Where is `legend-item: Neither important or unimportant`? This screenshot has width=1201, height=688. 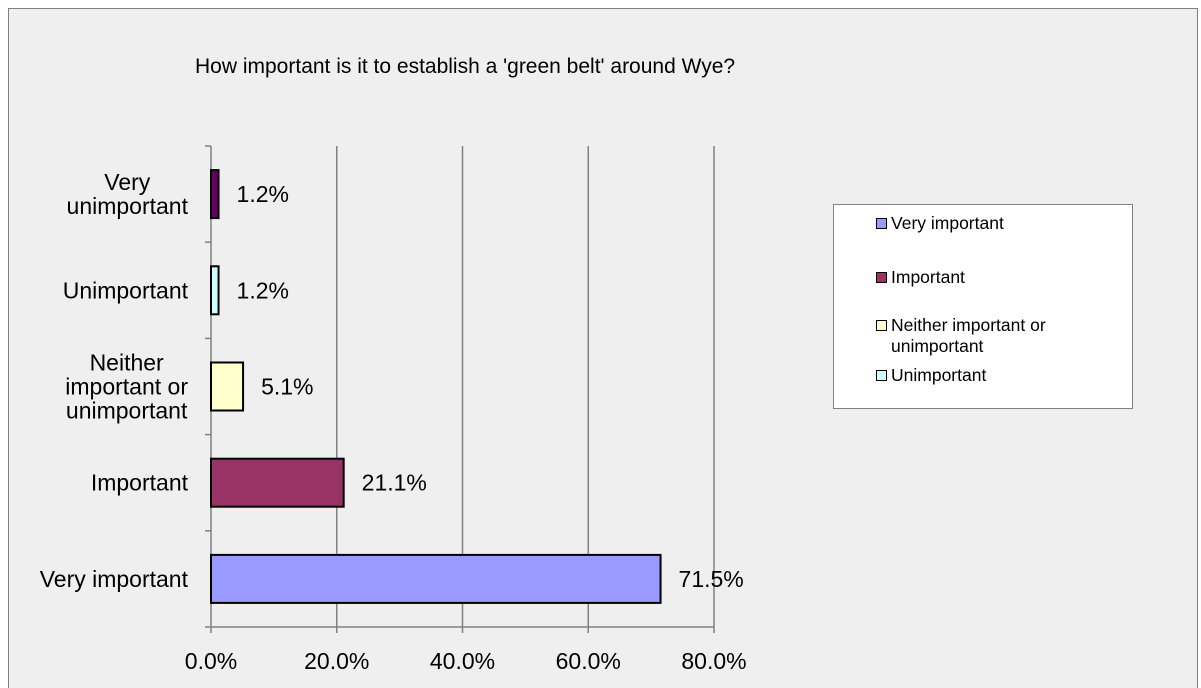
legend-item: Neither important or unimportant is located at coordinates (993, 336).